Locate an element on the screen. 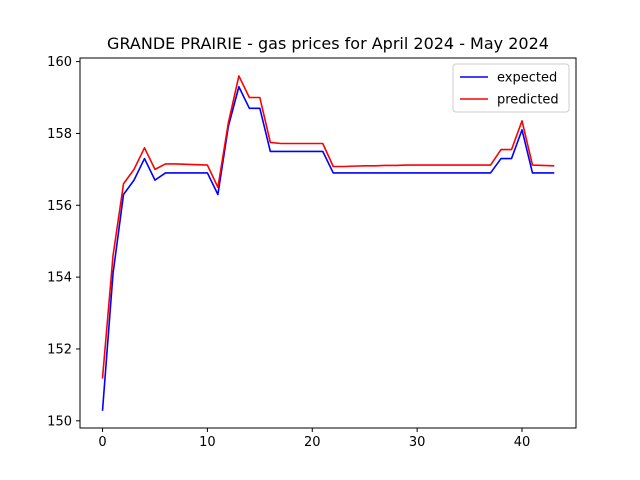 The height and width of the screenshot is (480, 640). y-tick-label: 158 is located at coordinates (59, 134).